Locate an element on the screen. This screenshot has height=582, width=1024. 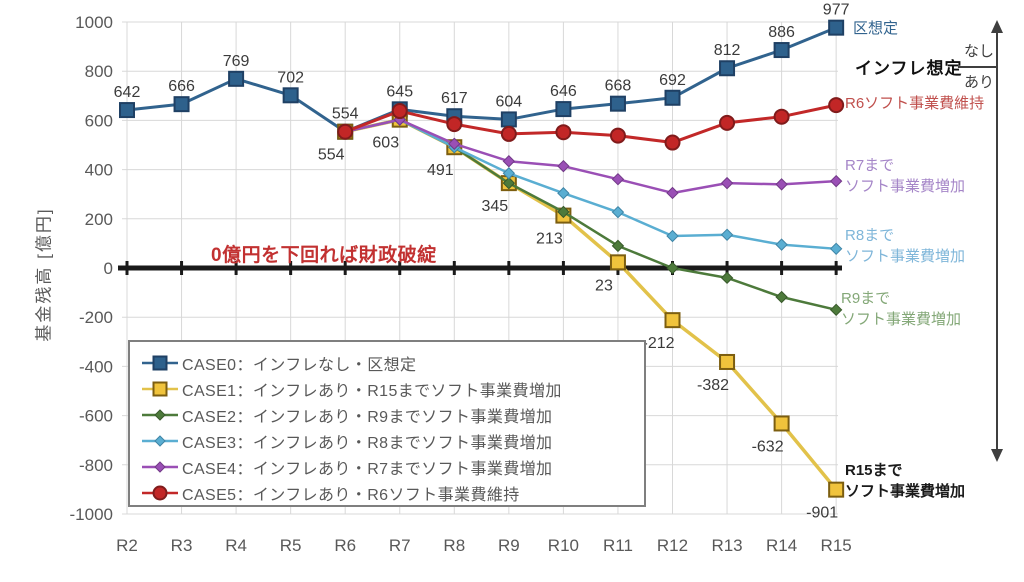
x-tick-label: R9 is located at coordinates (509, 545).